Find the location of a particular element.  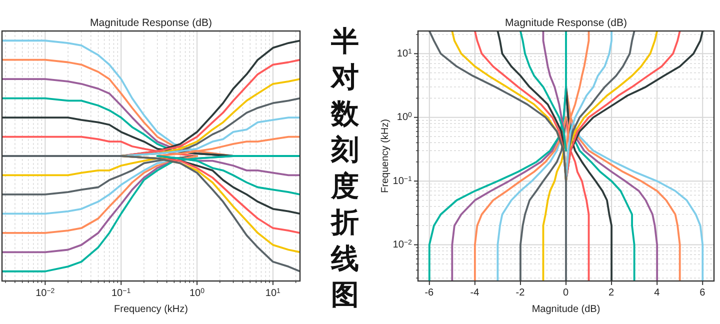

y-tick-label: 10$^{0}$ is located at coordinates (404, 118).